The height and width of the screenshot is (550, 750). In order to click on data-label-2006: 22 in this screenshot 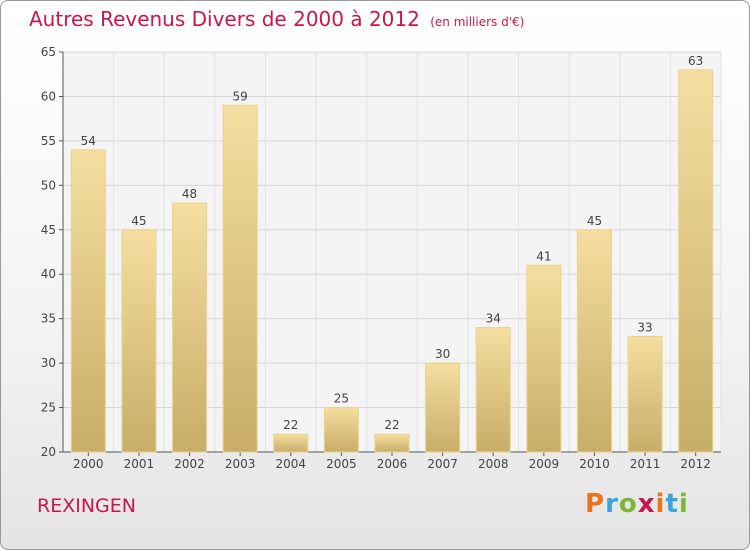, I will do `click(391, 425)`.